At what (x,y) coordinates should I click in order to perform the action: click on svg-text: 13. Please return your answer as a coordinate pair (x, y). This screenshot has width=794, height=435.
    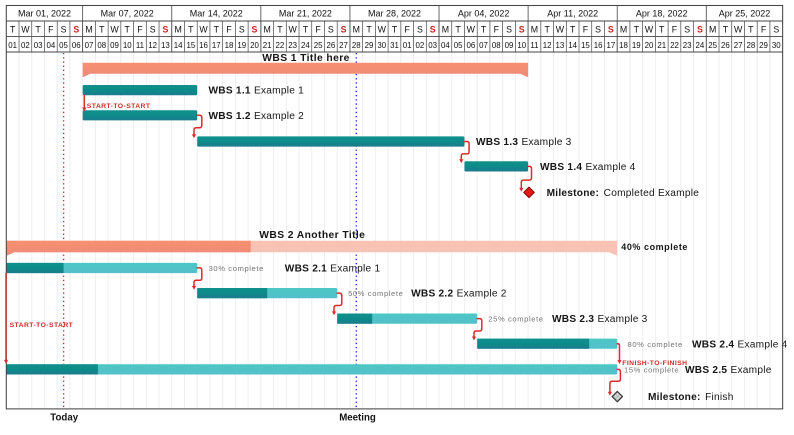
    Looking at the image, I should click on (560, 45).